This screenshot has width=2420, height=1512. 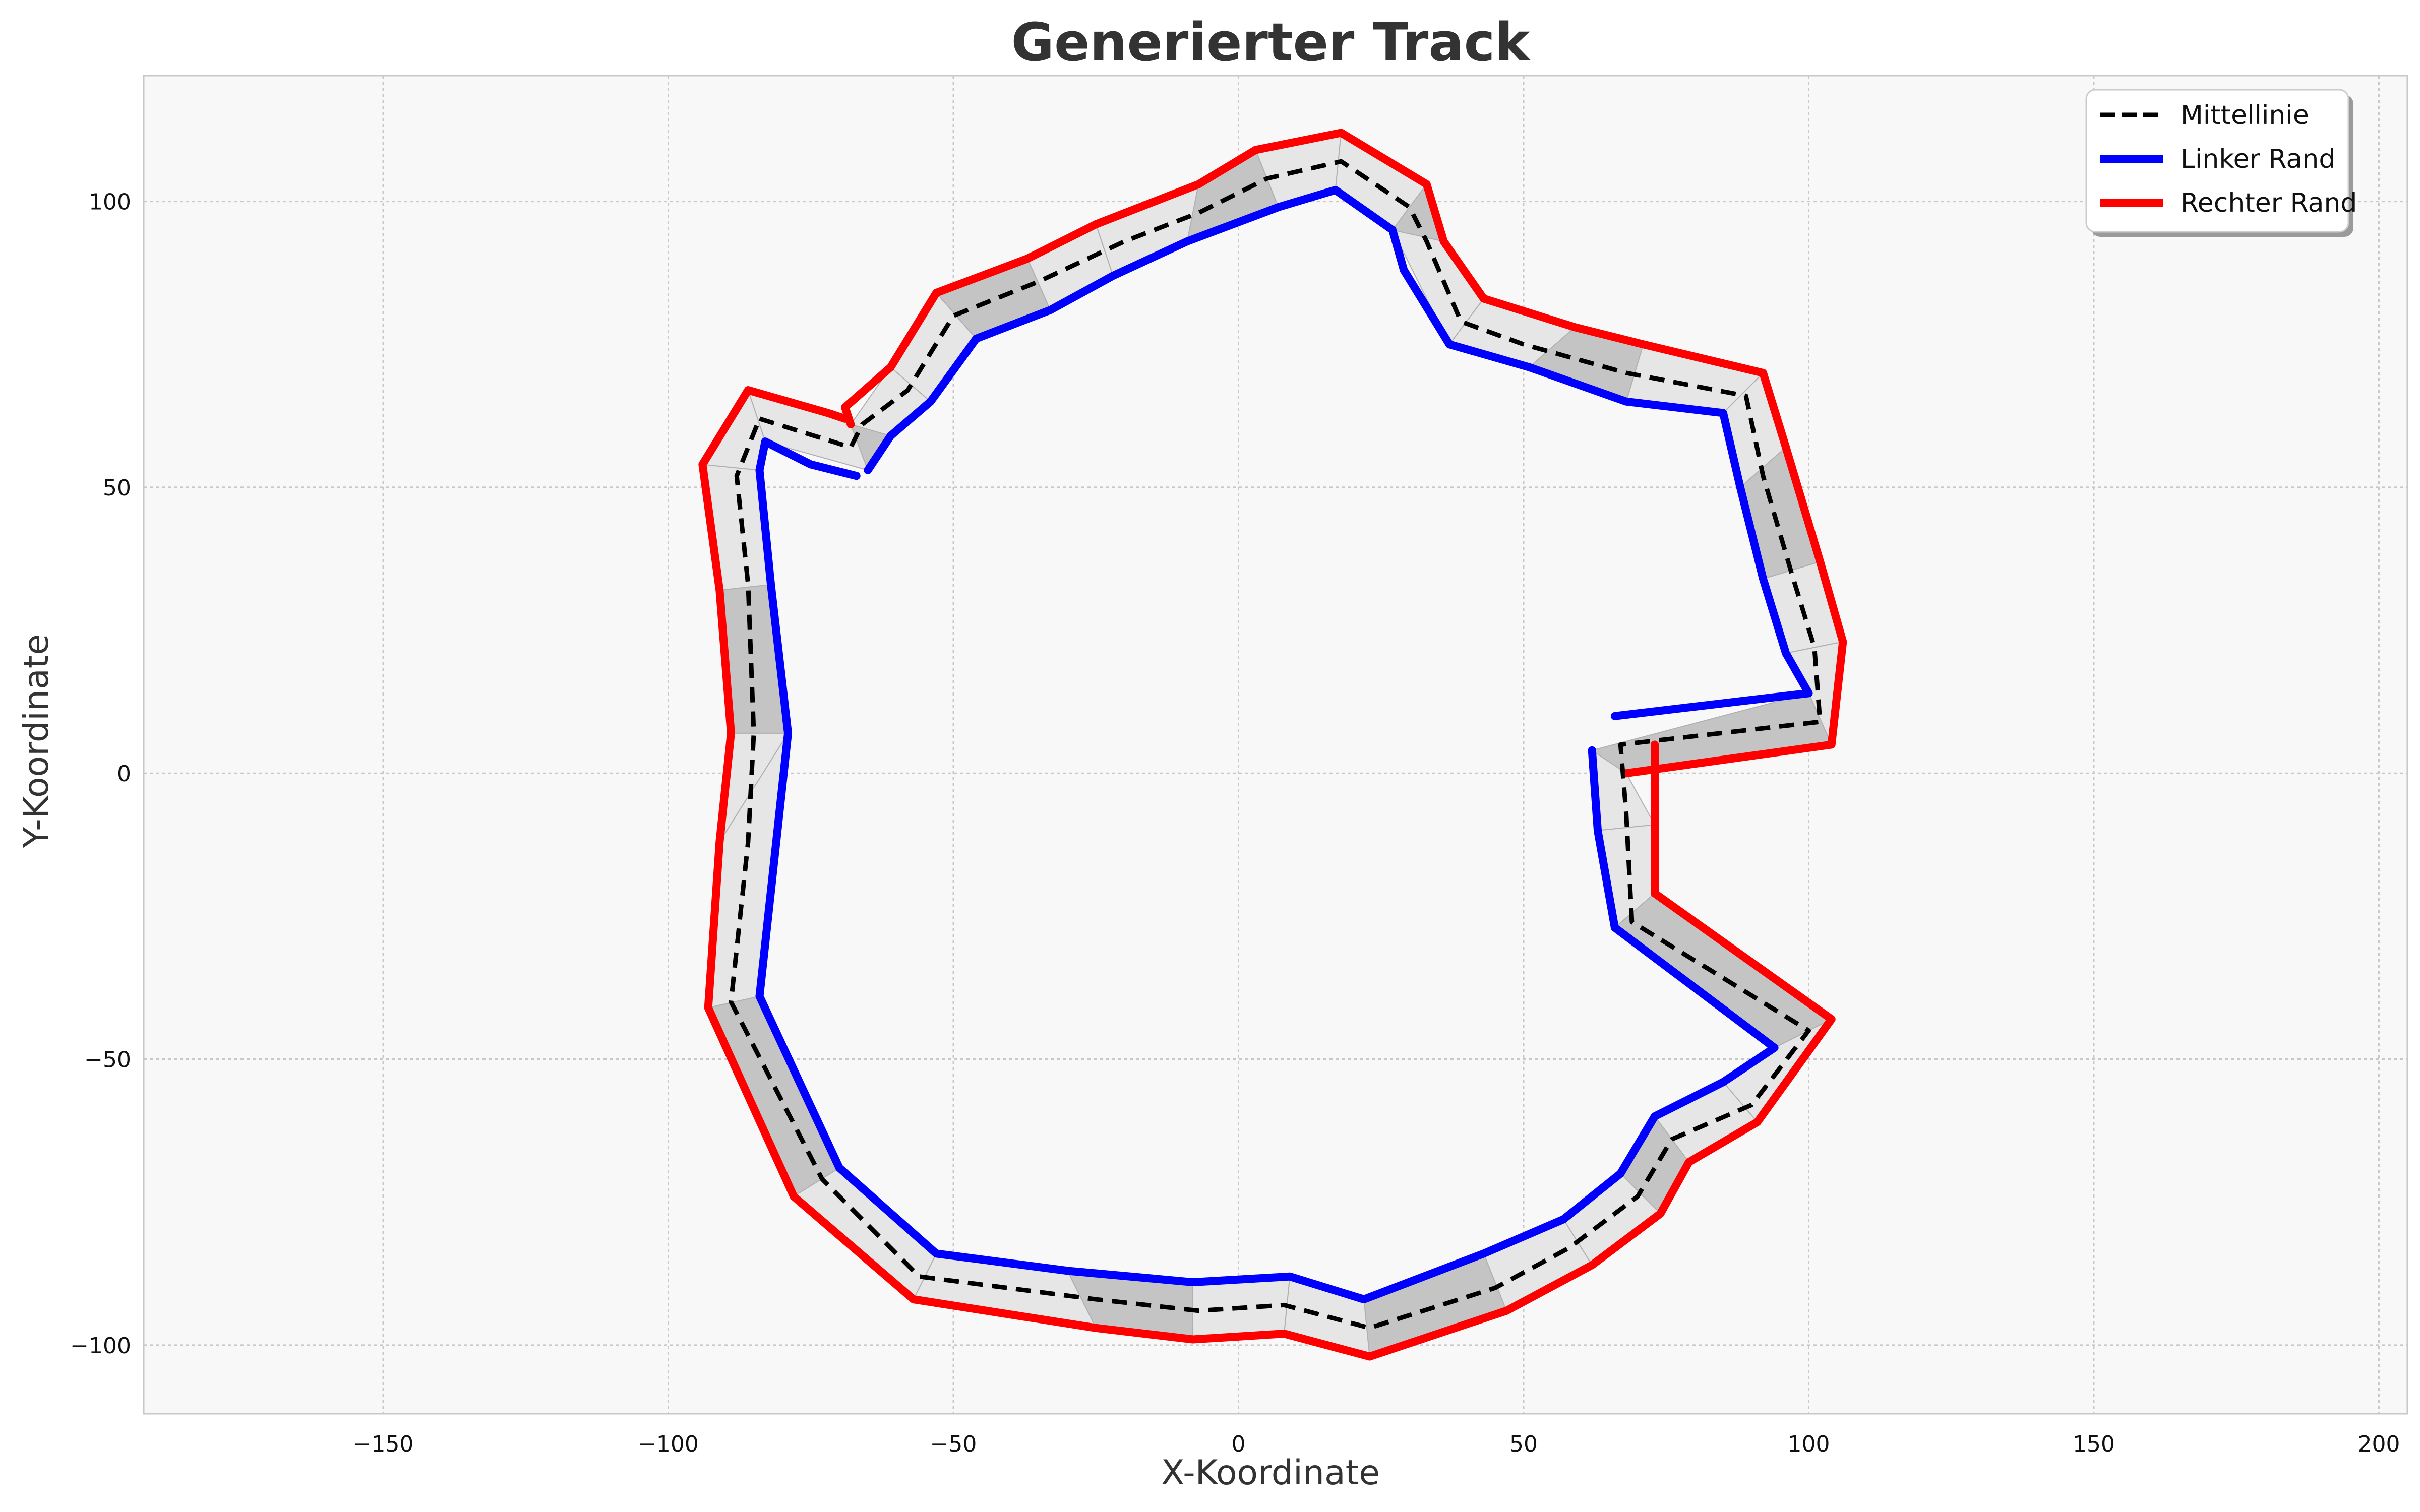 What do you see at coordinates (2094, 1444) in the screenshot?
I see `x-tick-label: 150` at bounding box center [2094, 1444].